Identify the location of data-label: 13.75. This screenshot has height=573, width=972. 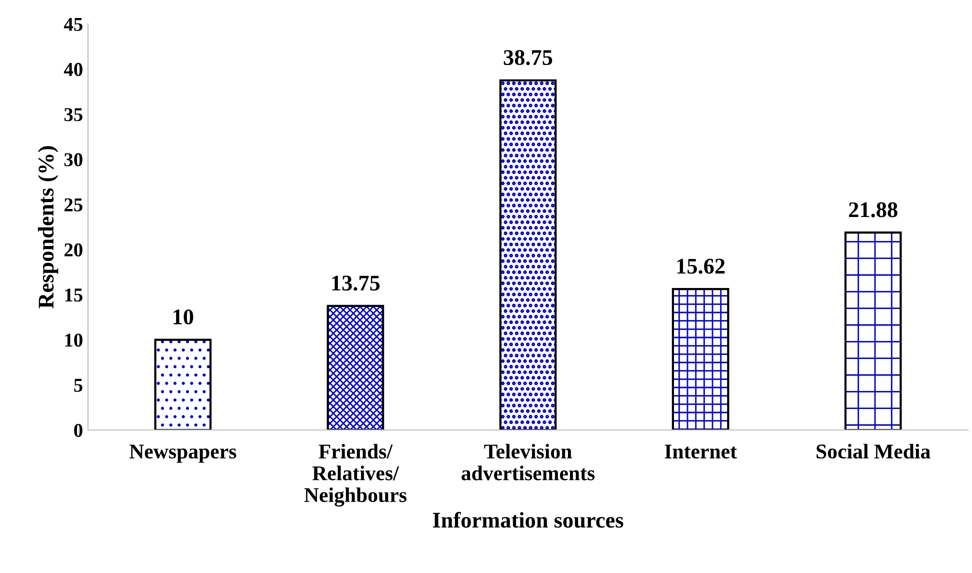
(356, 283).